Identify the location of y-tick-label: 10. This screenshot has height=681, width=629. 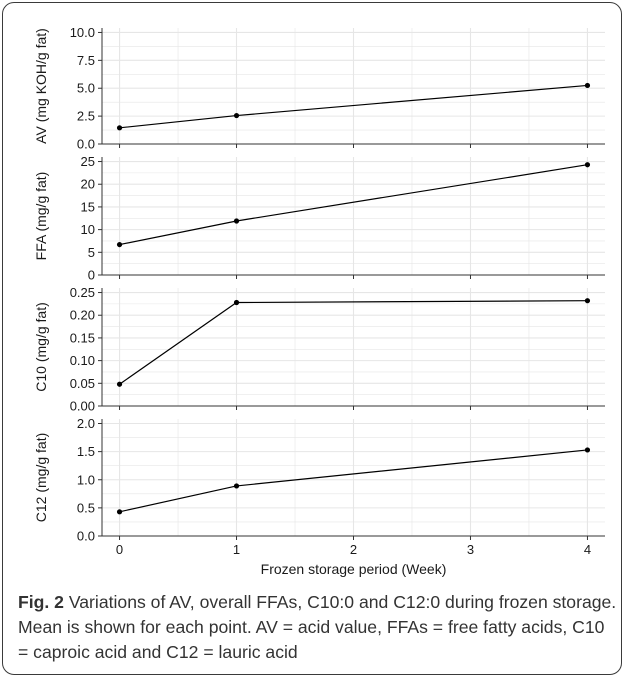
(88, 229).